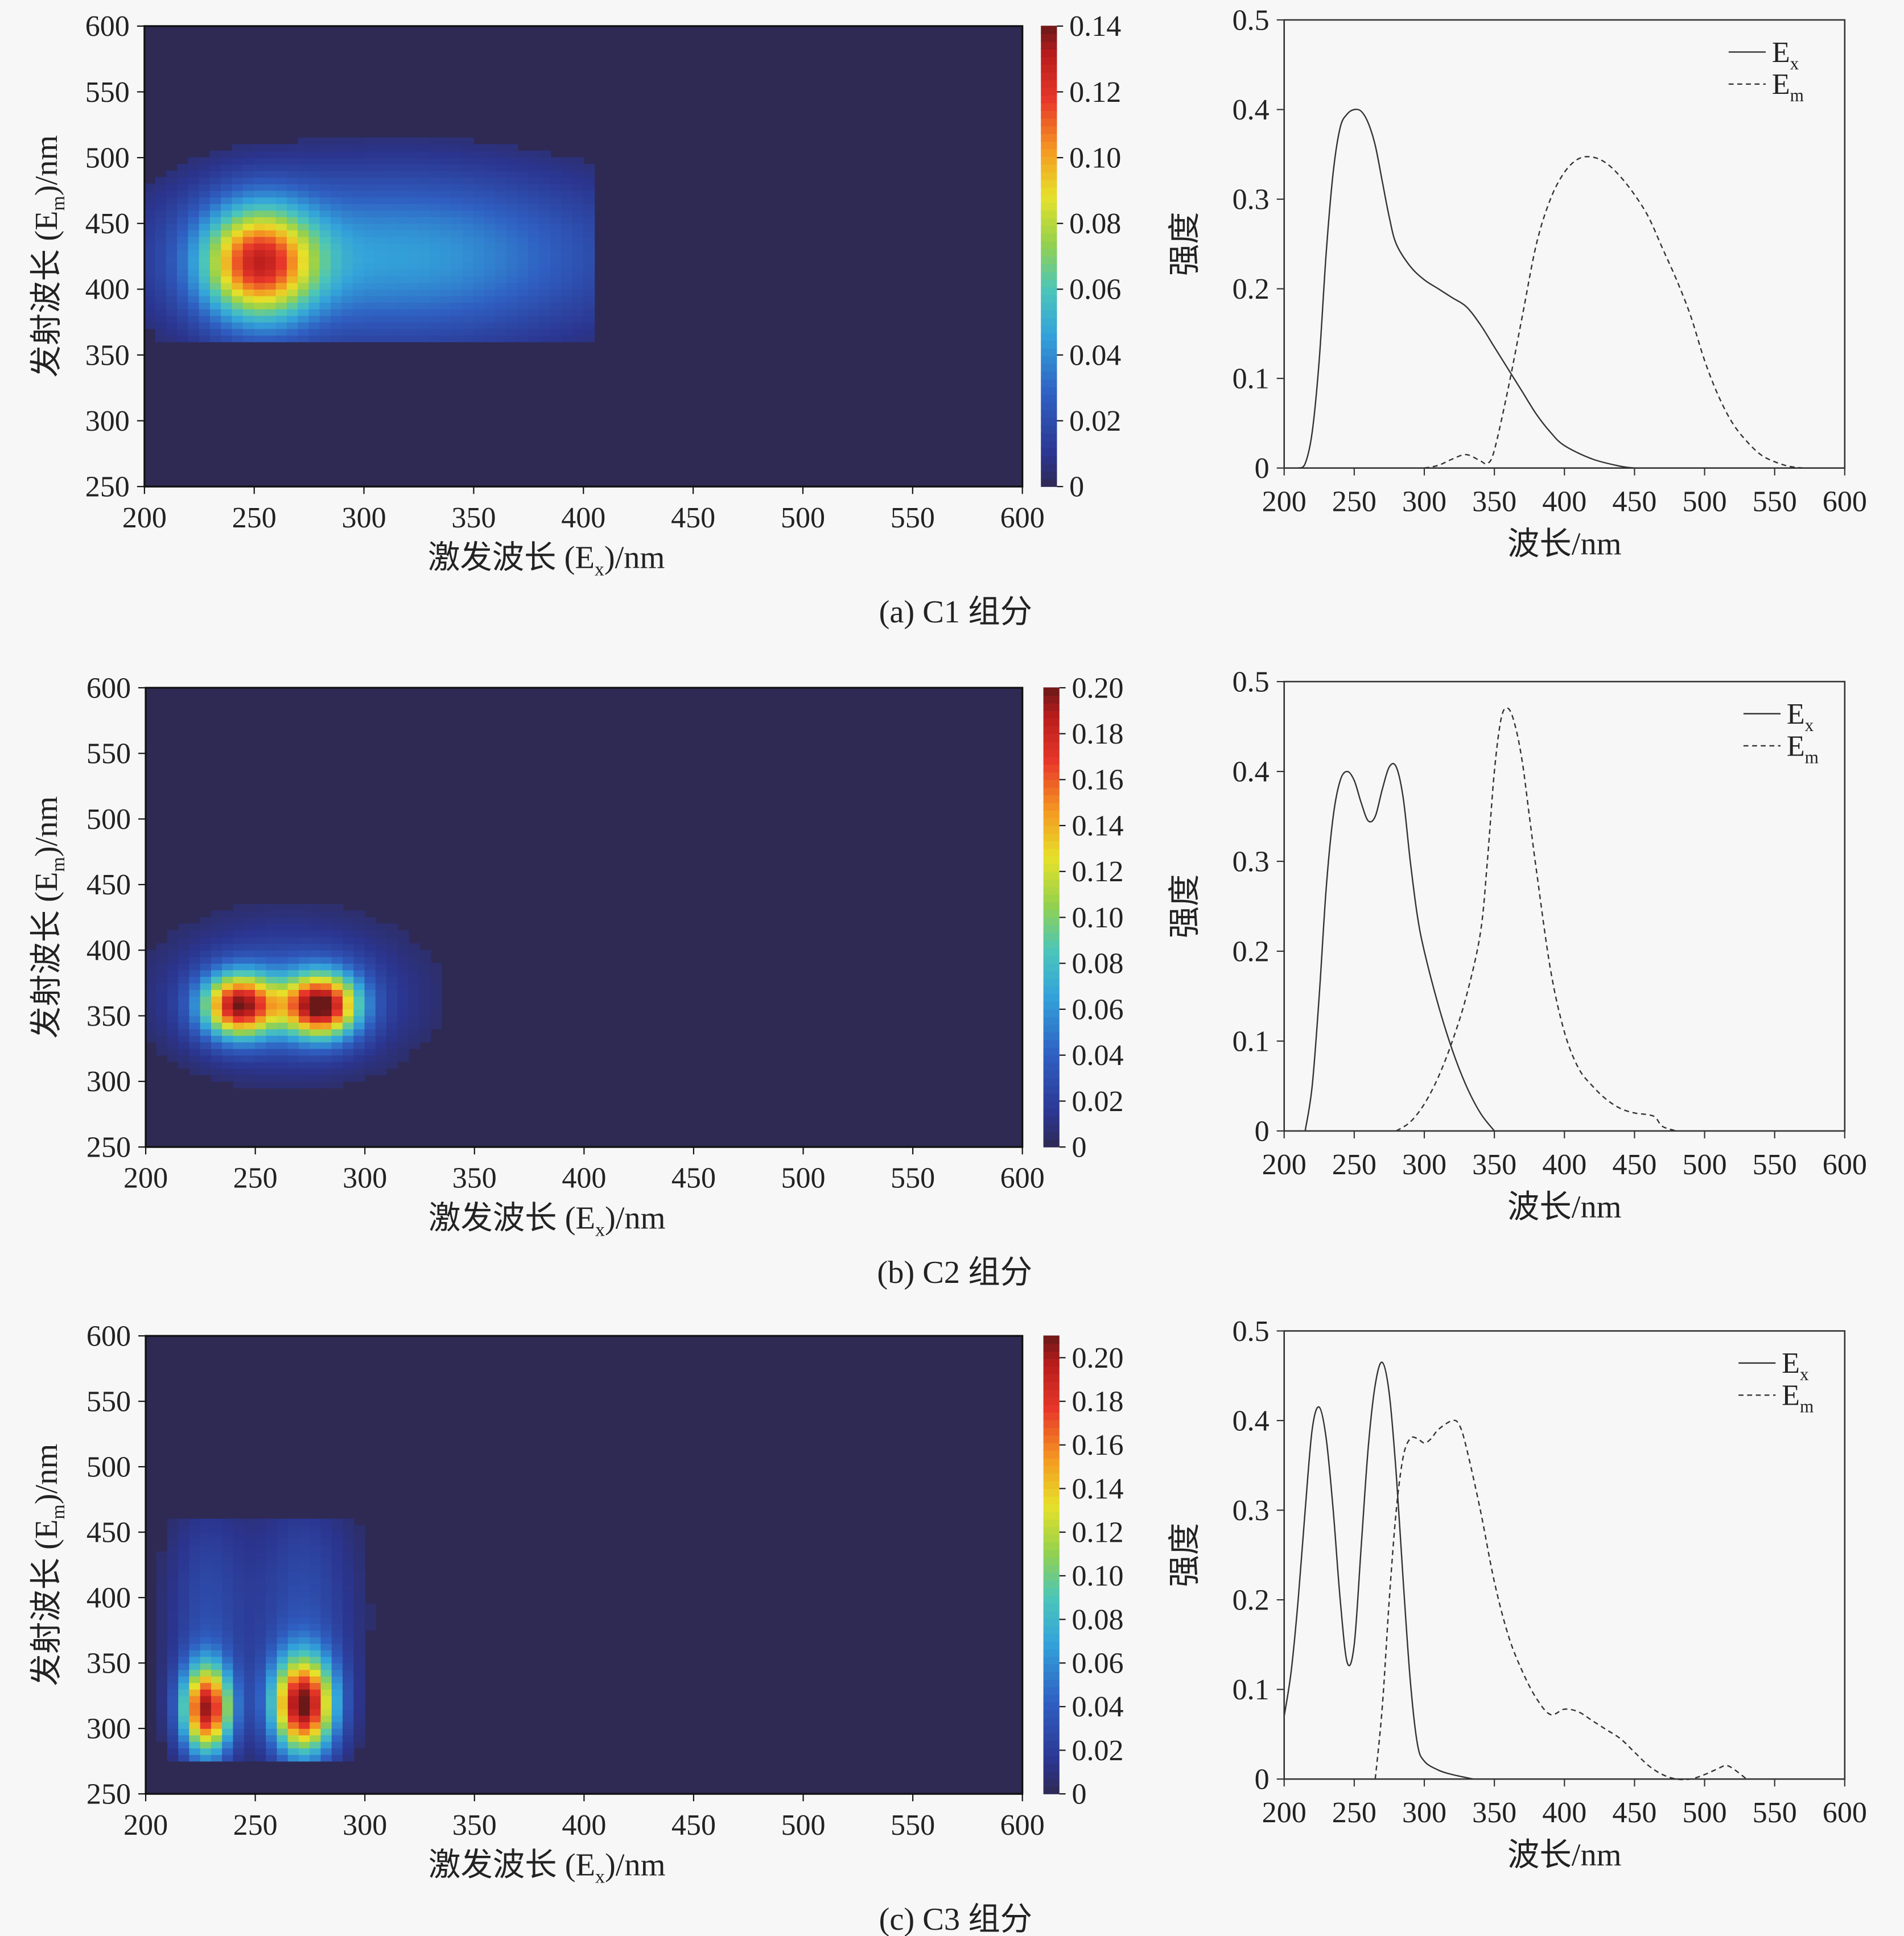 The height and width of the screenshot is (1936, 1904). I want to click on y-tick-label: 550, so click(107, 93).